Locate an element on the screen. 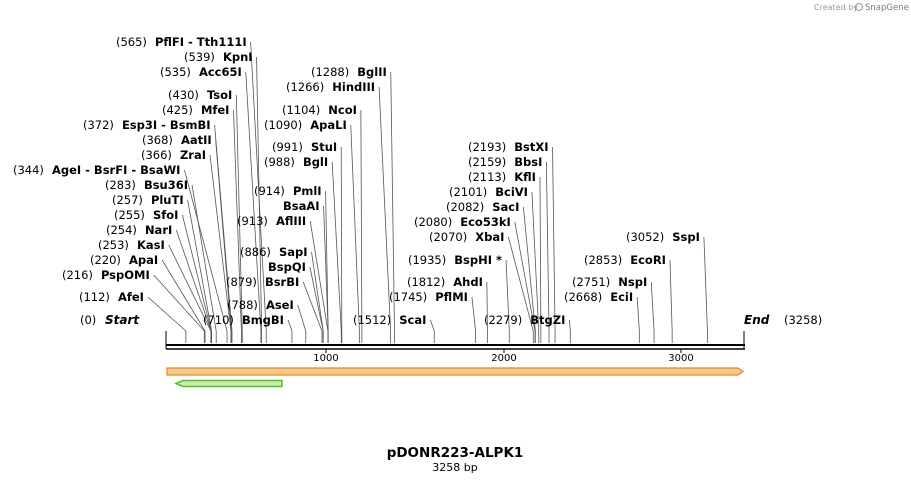 The height and width of the screenshot is (483, 911). site-name: BsaAI is located at coordinates (301, 206).